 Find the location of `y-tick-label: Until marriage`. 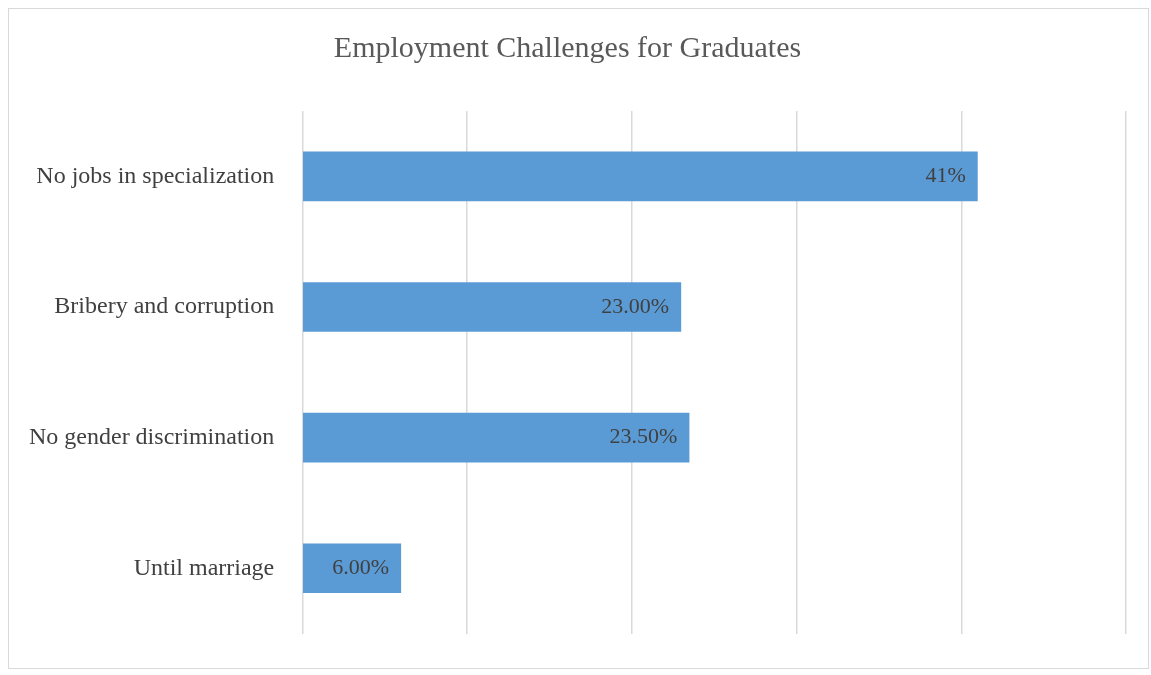

y-tick-label: Until marriage is located at coordinates (204, 566).